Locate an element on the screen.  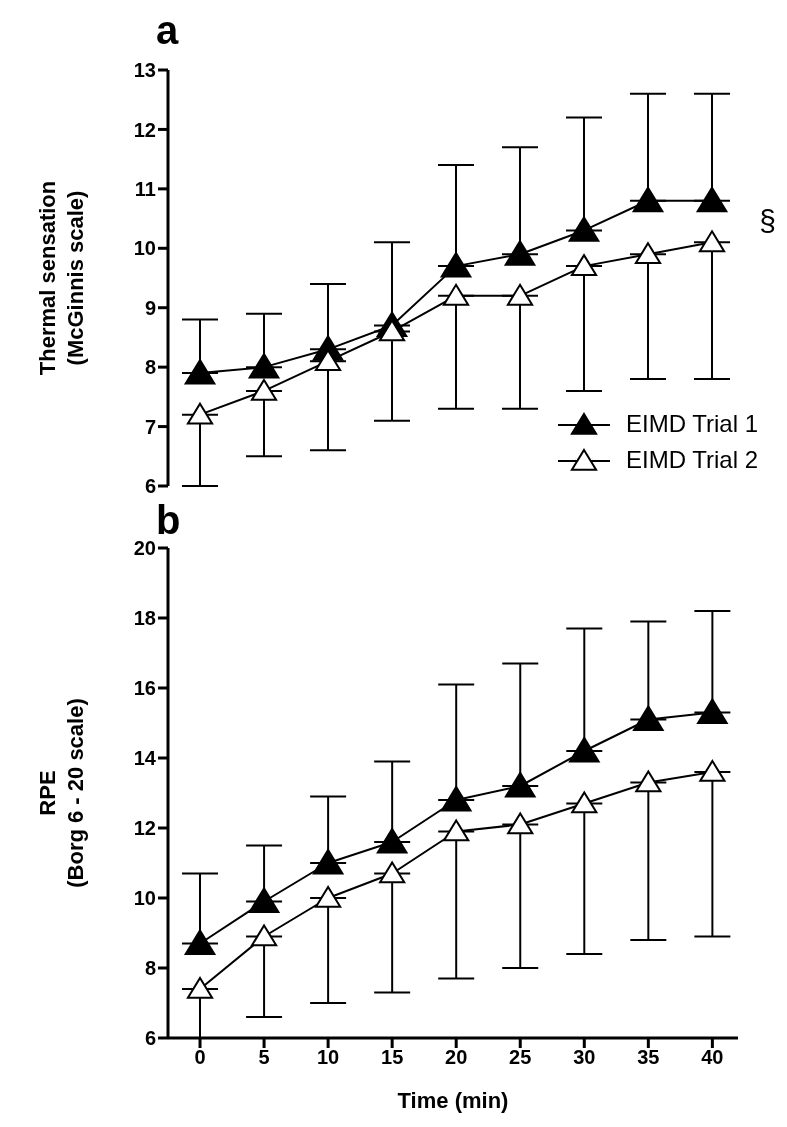
x-axis-title: Time (min) is located at coordinates (453, 1100).